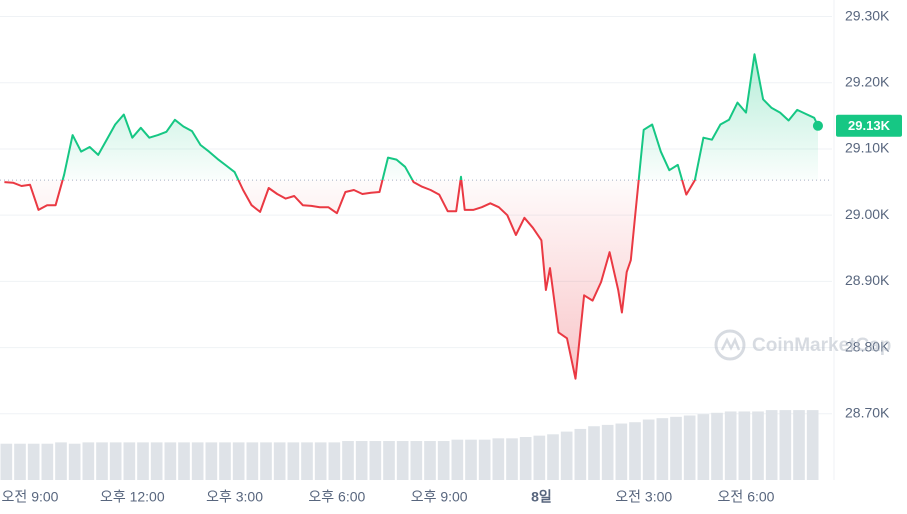  I want to click on y-tick-label: 29.10K, so click(867, 148).